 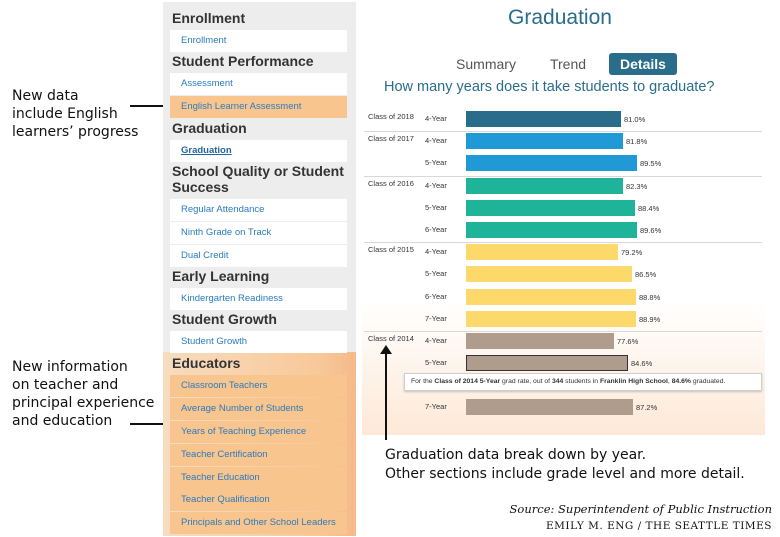 What do you see at coordinates (258, 233) in the screenshot?
I see `sidebar-item-ninth-grade-on-track: Ninth Grade on Track` at bounding box center [258, 233].